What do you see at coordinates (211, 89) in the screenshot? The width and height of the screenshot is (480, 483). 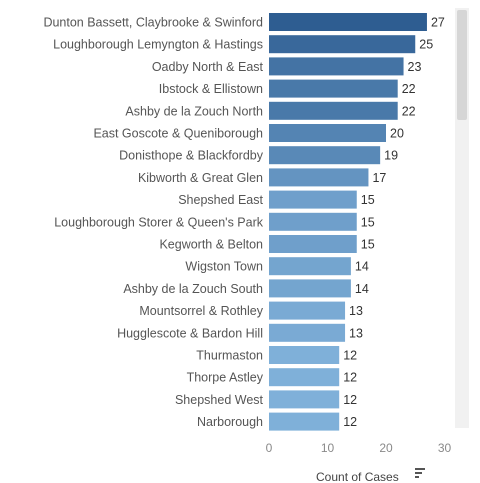 I see `category-label: Ibstock & Ellistown` at bounding box center [211, 89].